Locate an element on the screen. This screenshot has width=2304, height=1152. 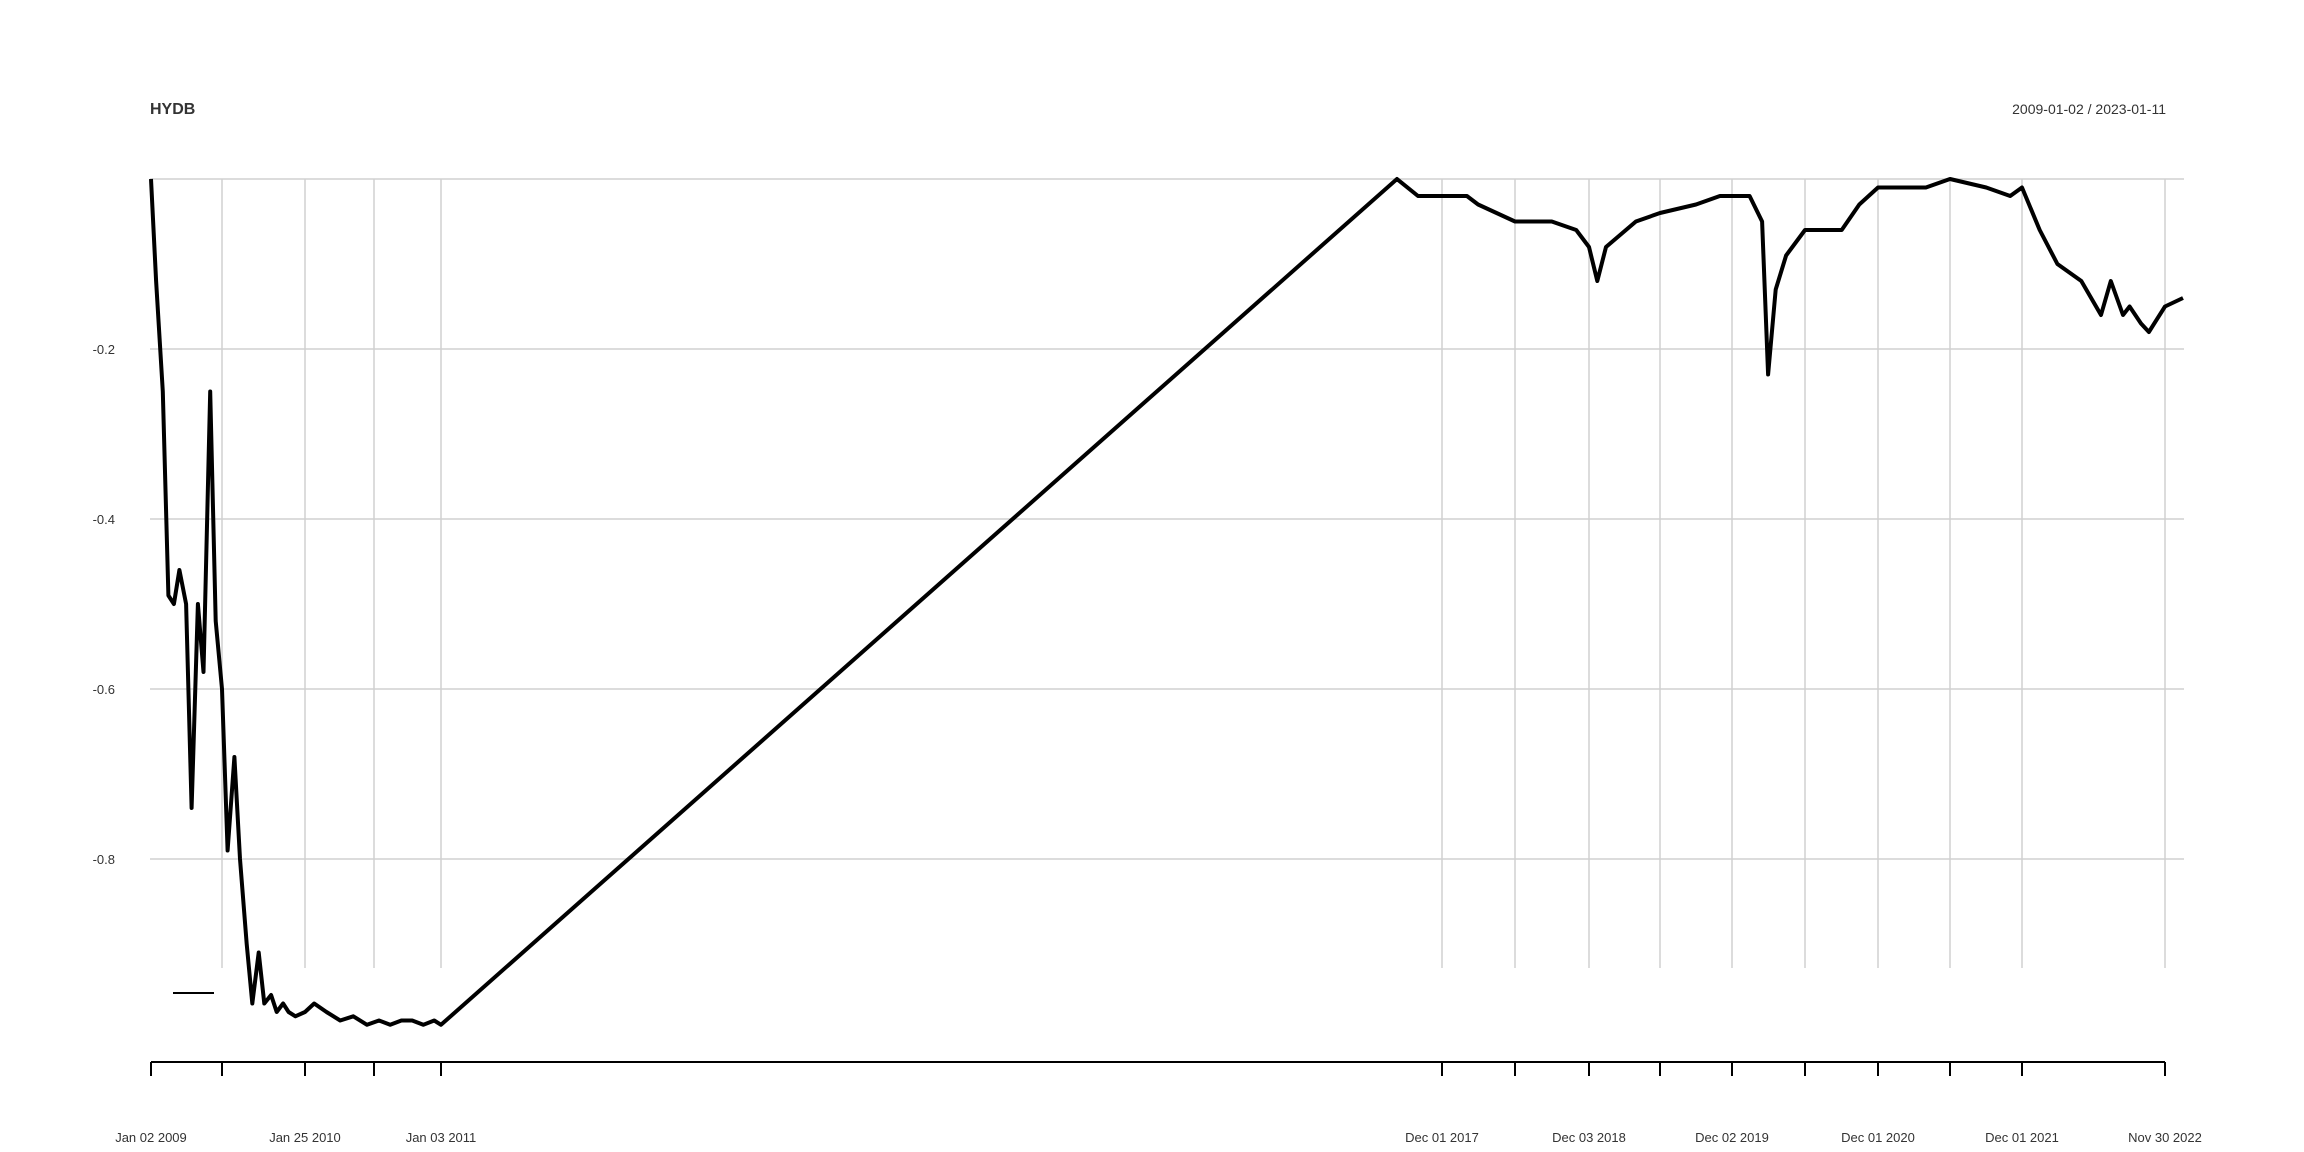
x-tick-label: Jan 03 2011 is located at coordinates (441, 1137).